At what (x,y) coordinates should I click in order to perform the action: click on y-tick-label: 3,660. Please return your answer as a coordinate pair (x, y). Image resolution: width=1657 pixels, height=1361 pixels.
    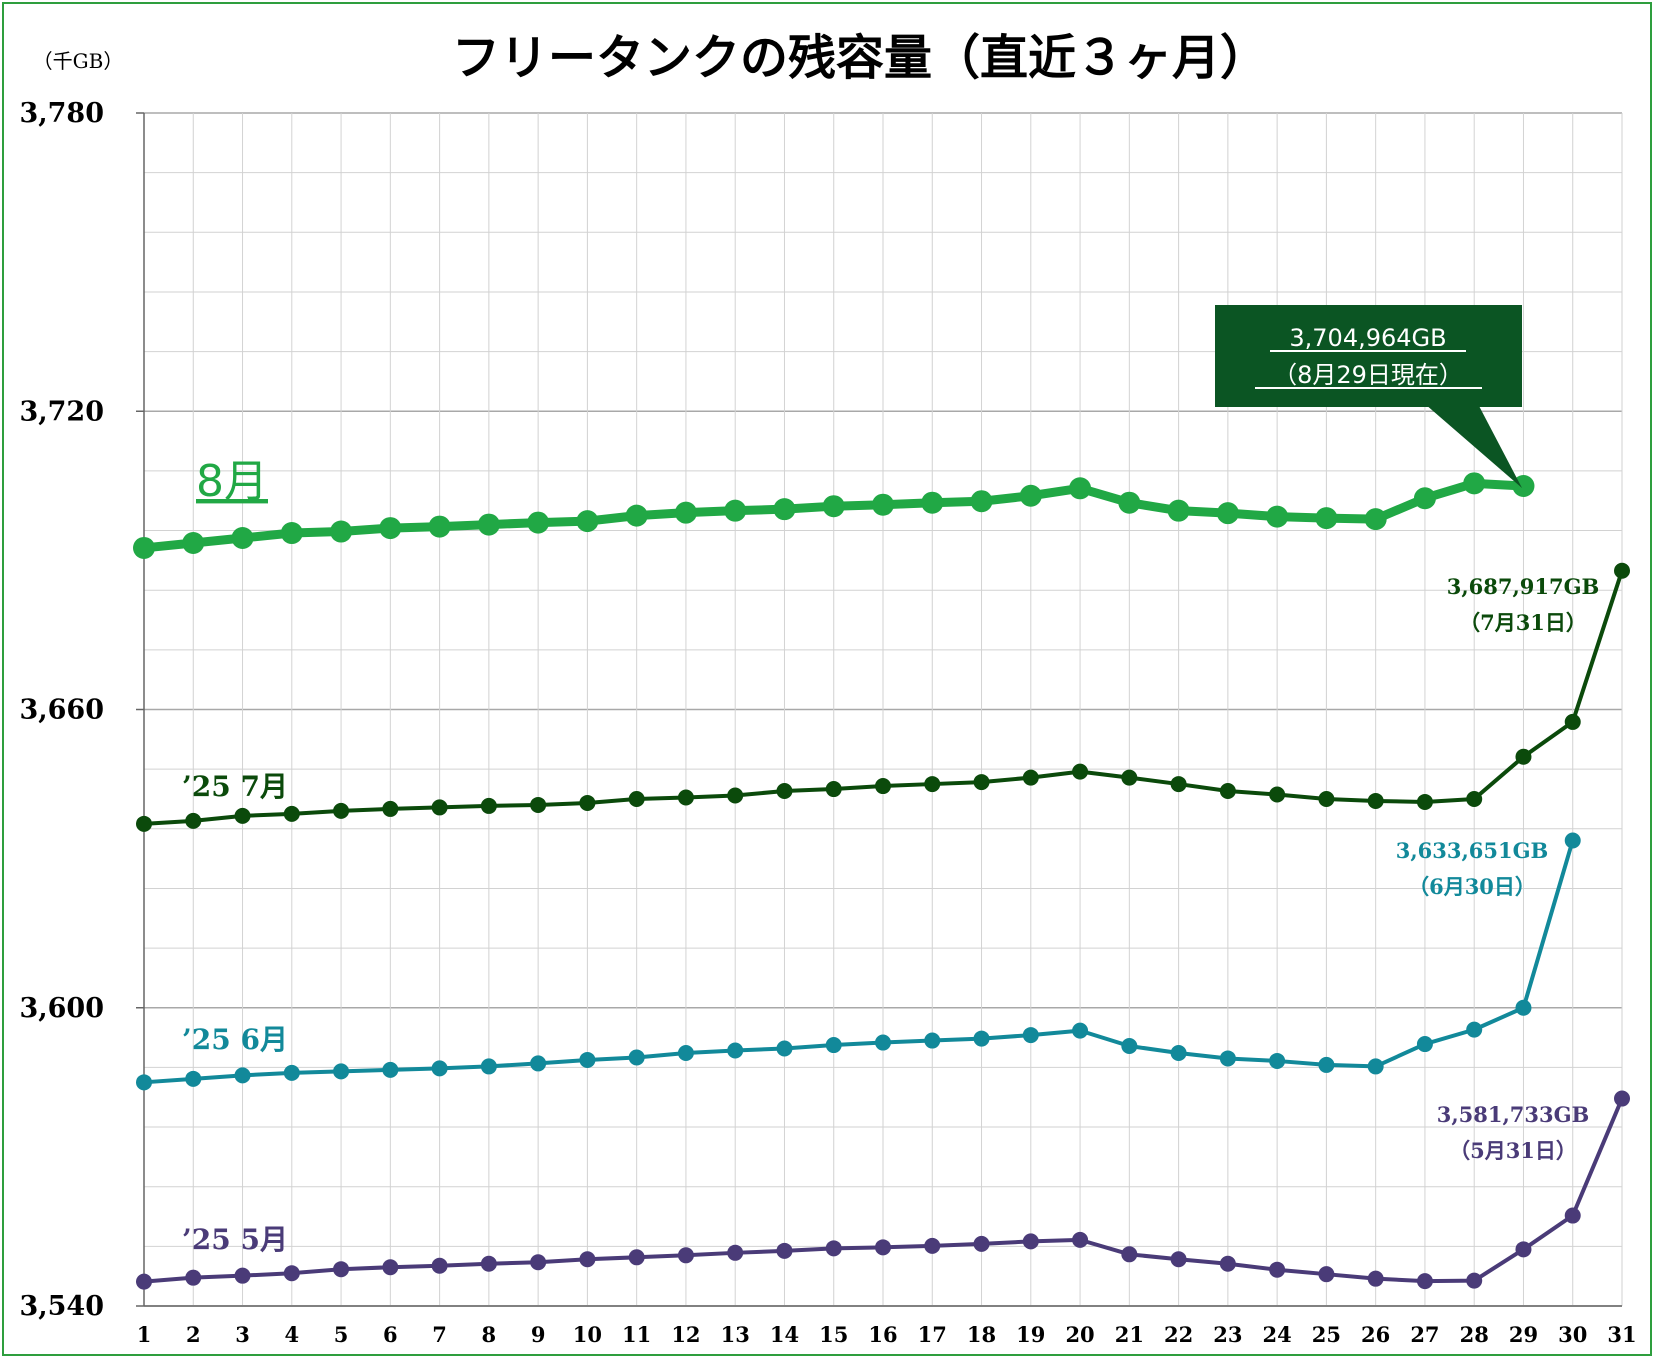
    Looking at the image, I should click on (61, 710).